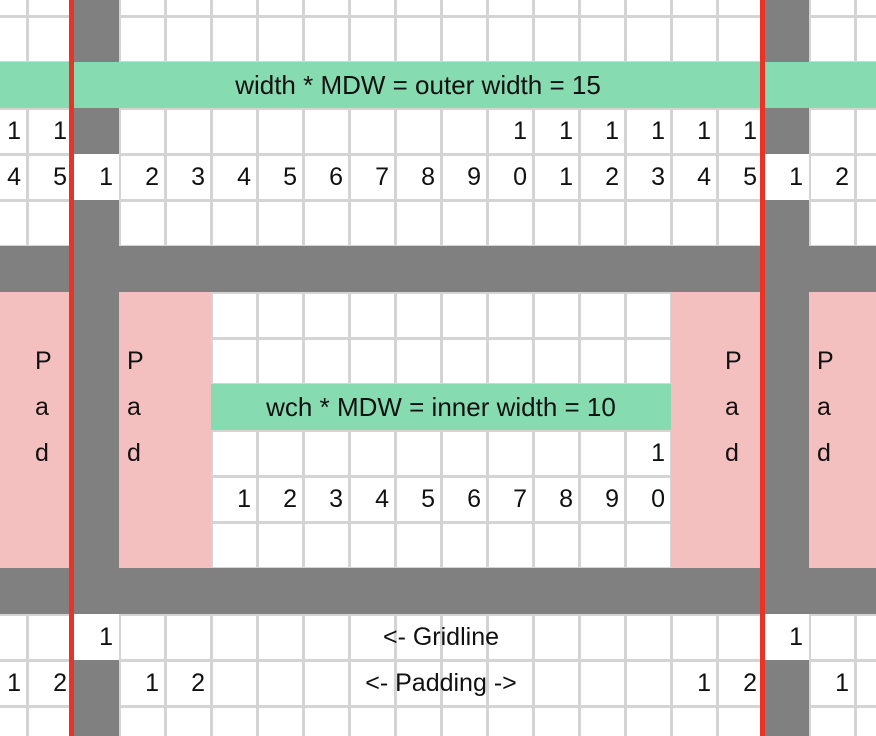 The width and height of the screenshot is (876, 736). Describe the element at coordinates (612, 498) in the screenshot. I see `inner-units-digit: 9` at that location.